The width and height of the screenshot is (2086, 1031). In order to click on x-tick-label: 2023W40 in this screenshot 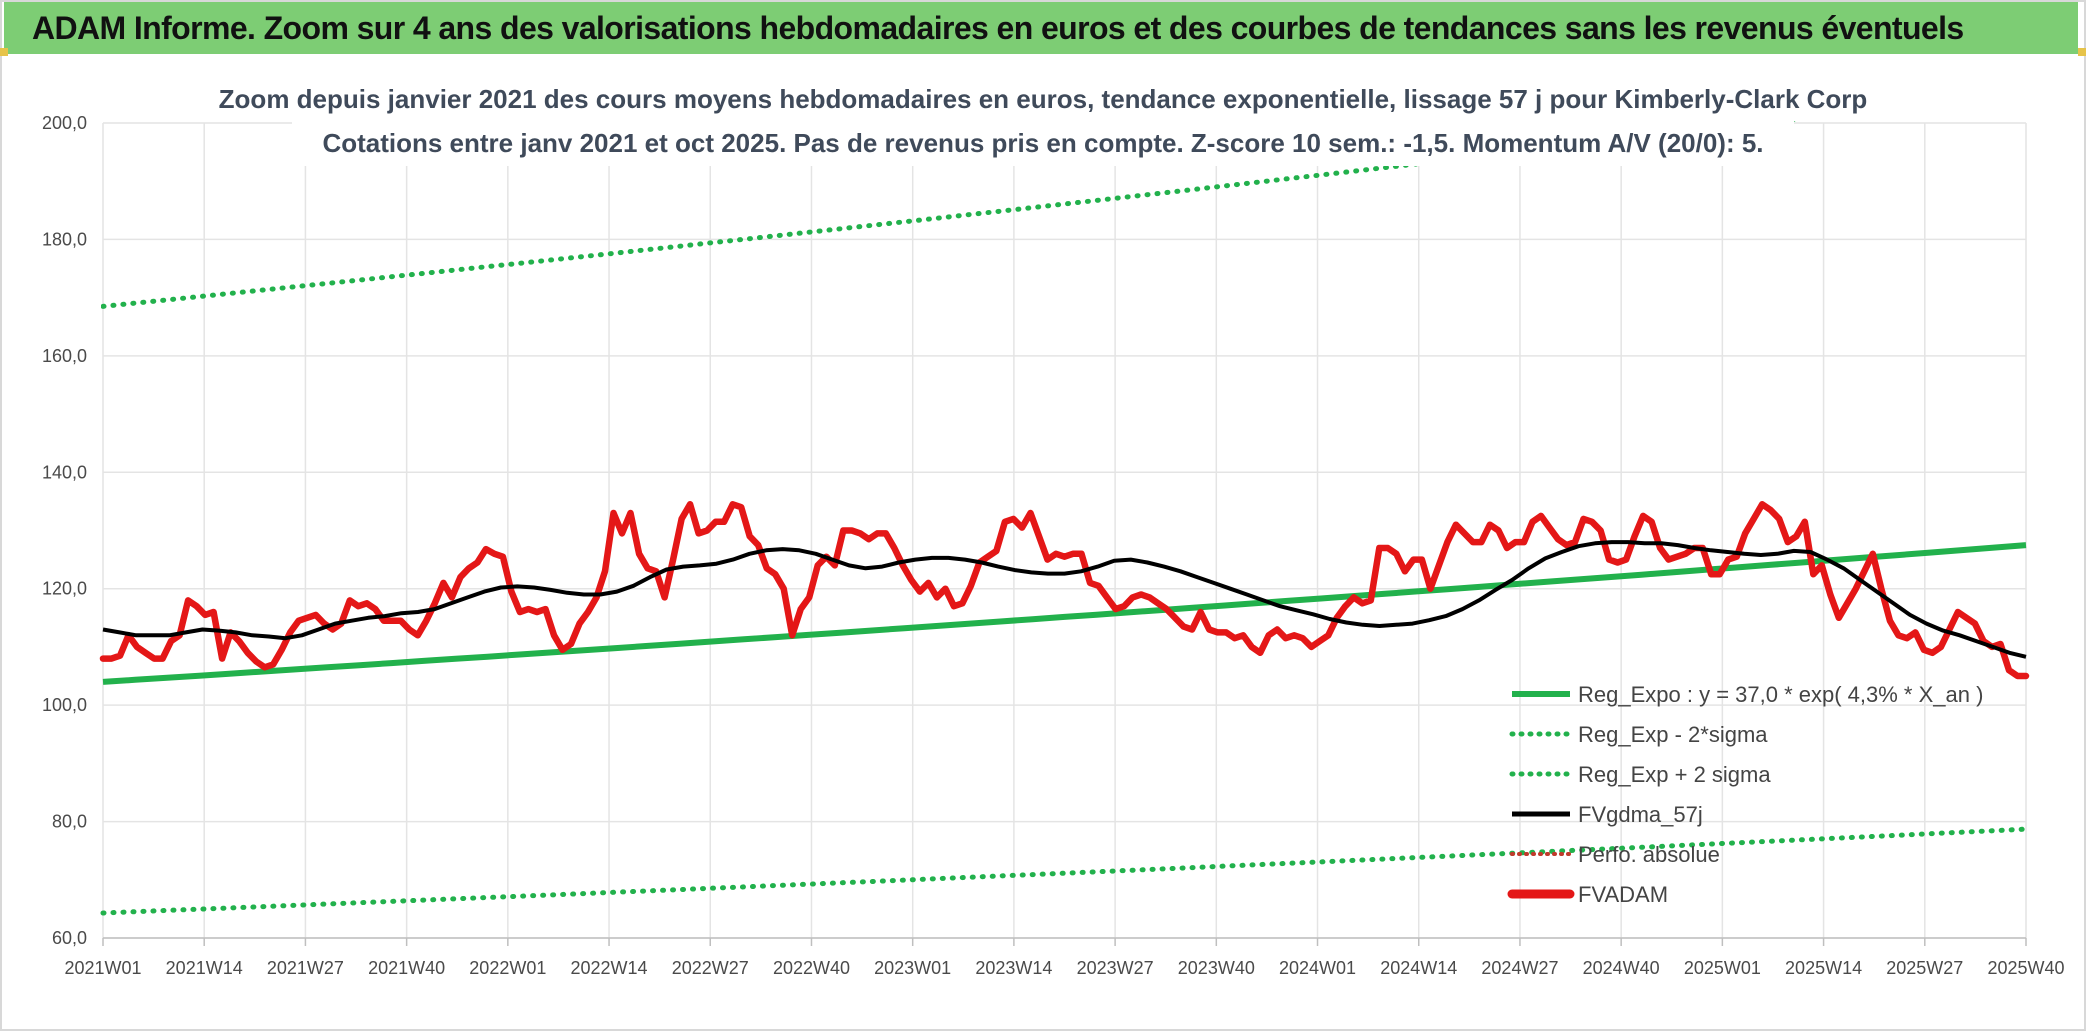, I will do `click(1216, 968)`.